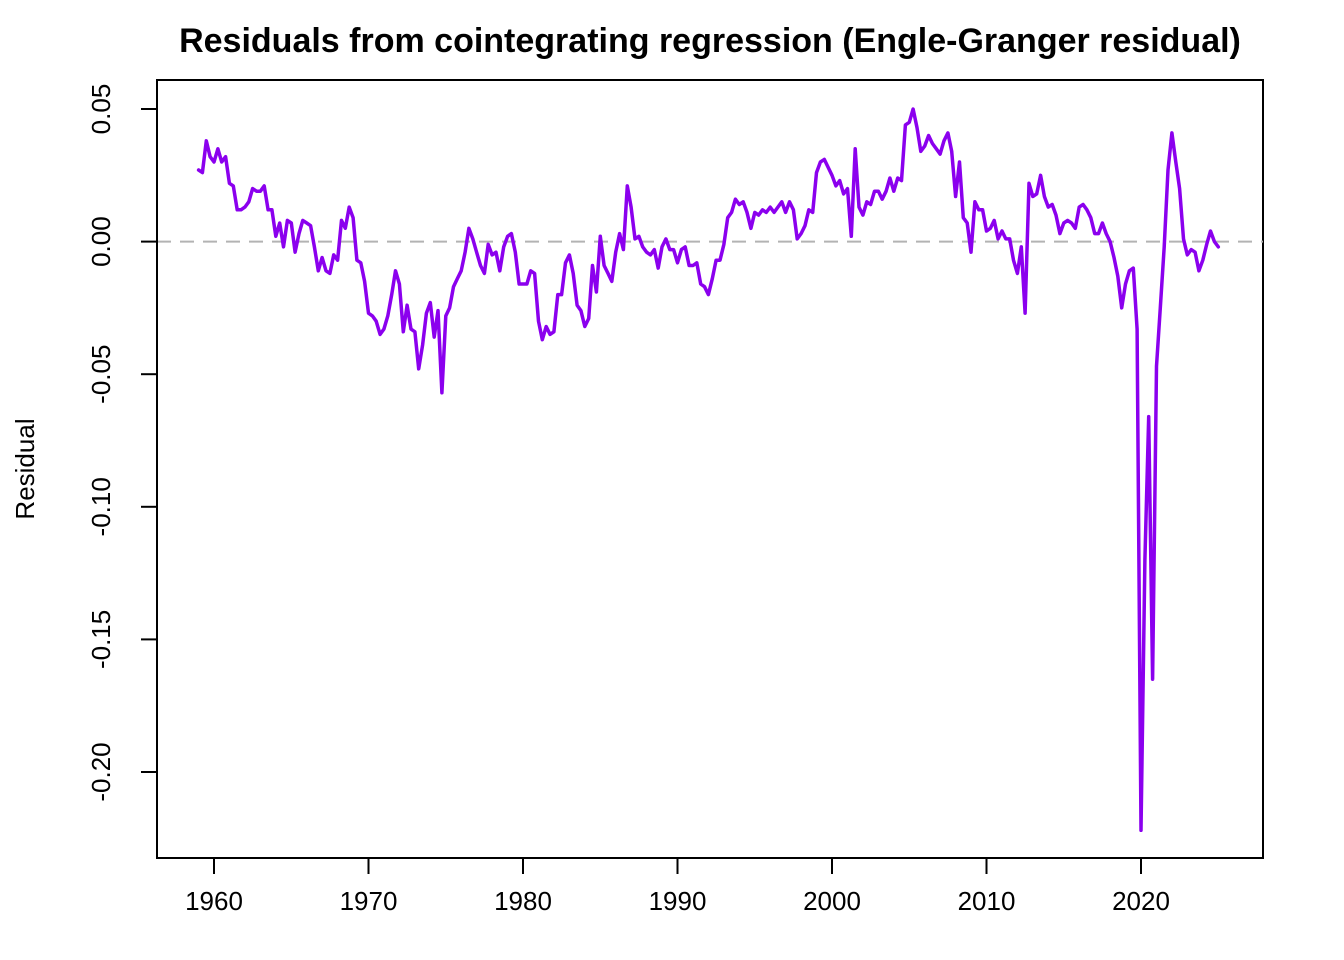  Describe the element at coordinates (101, 506) in the screenshot. I see `y-tick-label: -0.10` at that location.